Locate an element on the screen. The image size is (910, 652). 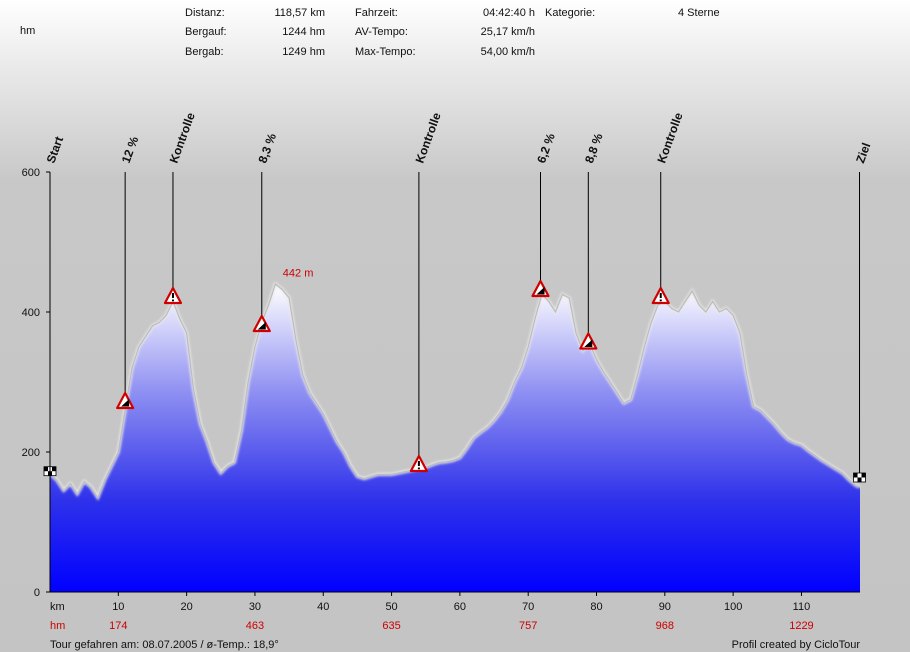
cumulative-hm-label: 174 is located at coordinates (118, 626).